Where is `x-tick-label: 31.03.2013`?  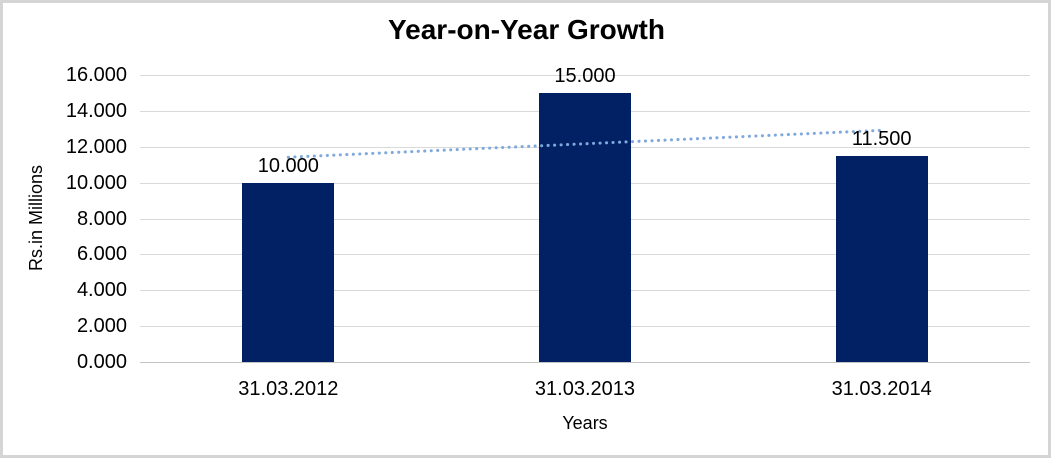 x-tick-label: 31.03.2013 is located at coordinates (585, 389).